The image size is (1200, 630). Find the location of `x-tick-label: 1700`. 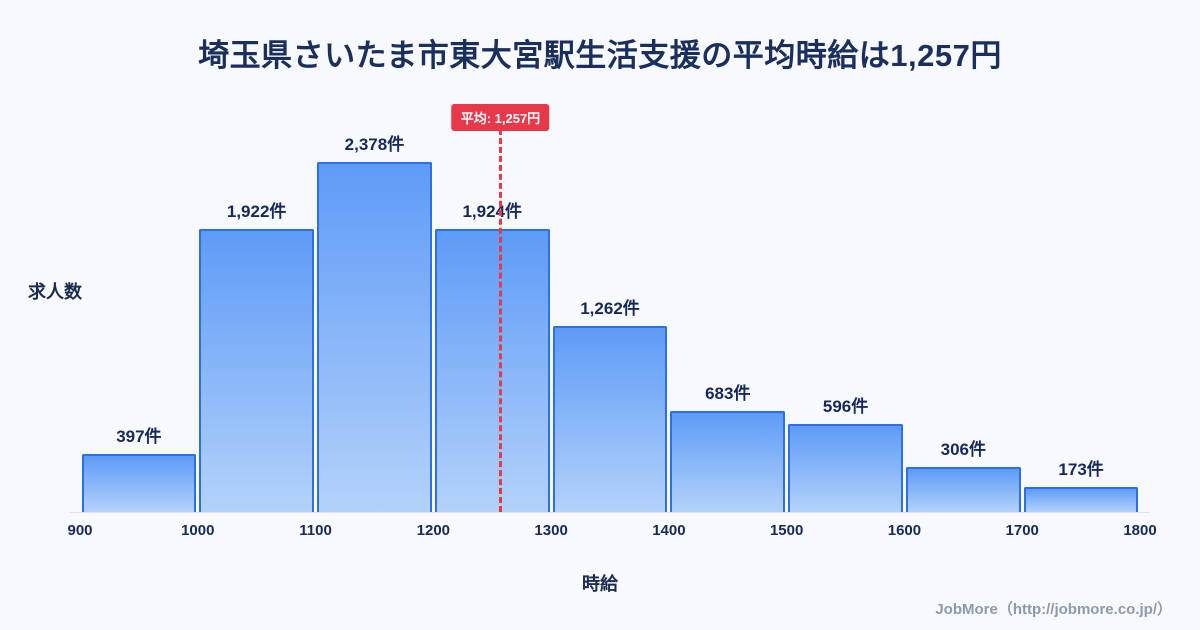

x-tick-label: 1700 is located at coordinates (1022, 530).